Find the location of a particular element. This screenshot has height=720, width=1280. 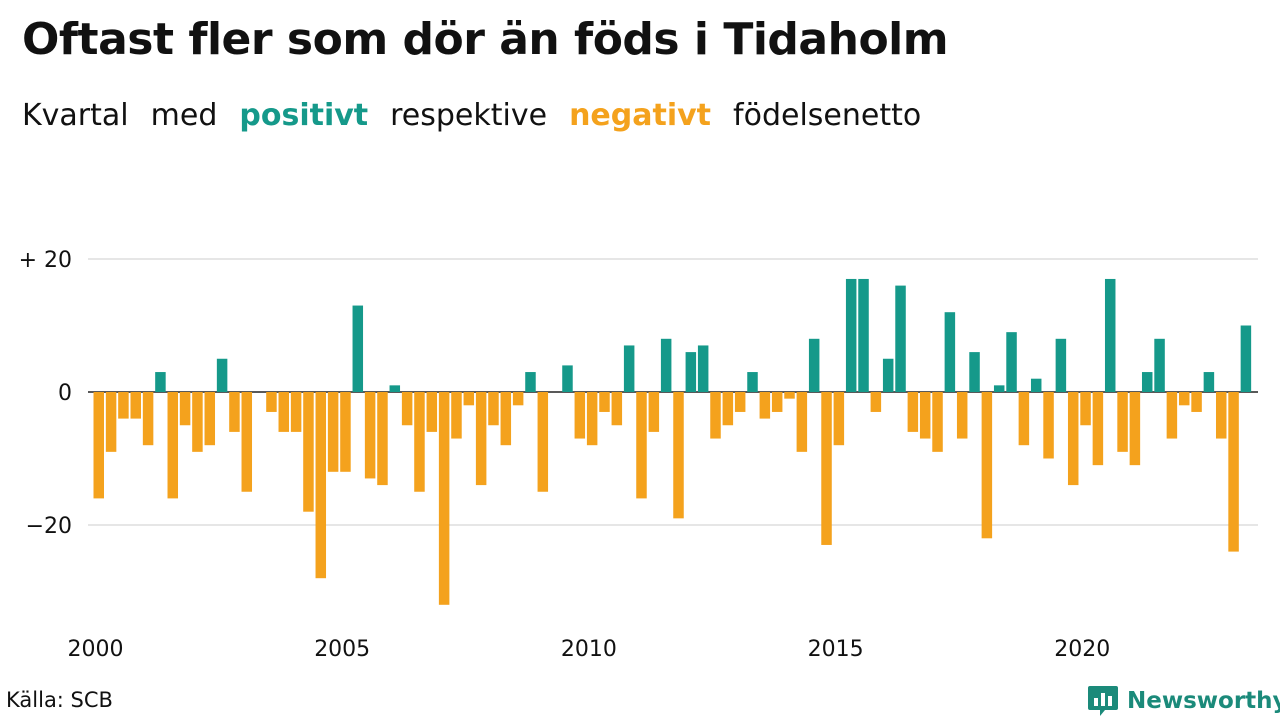

subtitle-word: födelsenetto is located at coordinates (827, 115).